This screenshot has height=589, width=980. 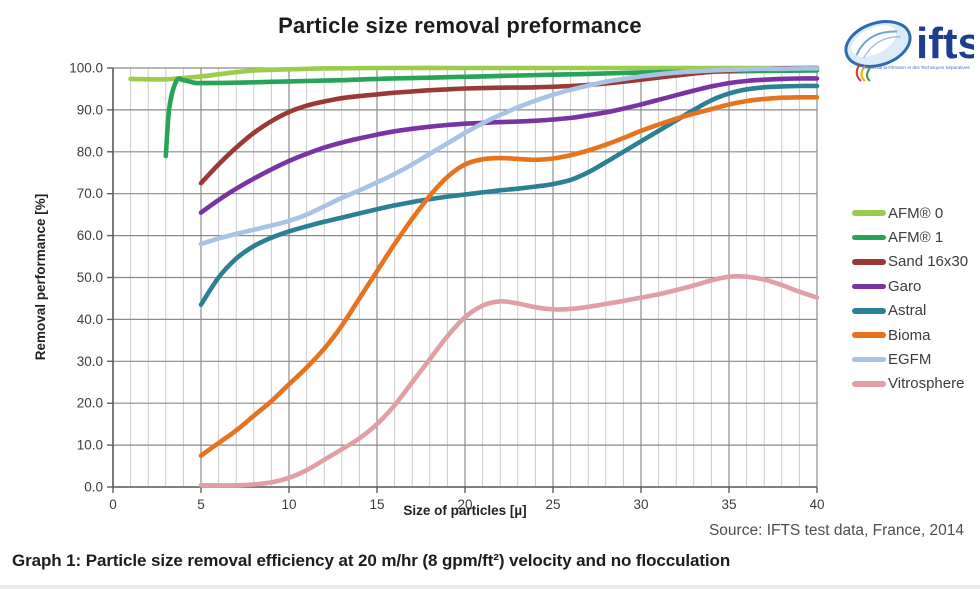 I want to click on y-tick-label: 10.0, so click(x=90, y=445).